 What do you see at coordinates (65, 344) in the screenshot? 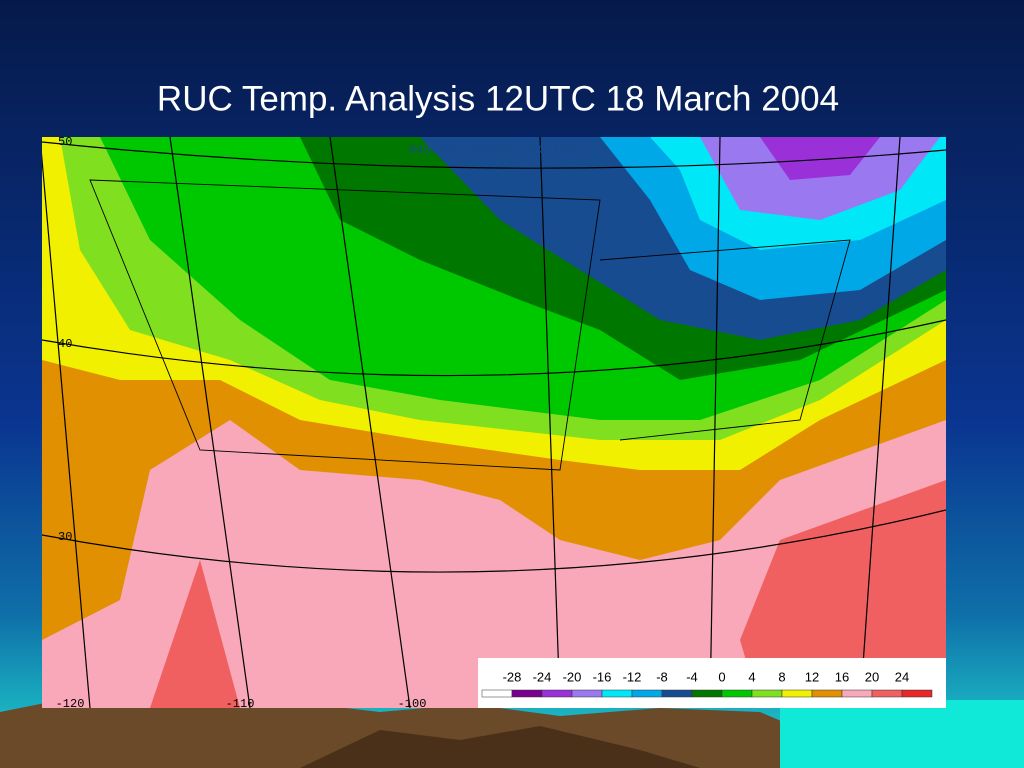
I see `lat-label: 40` at bounding box center [65, 344].